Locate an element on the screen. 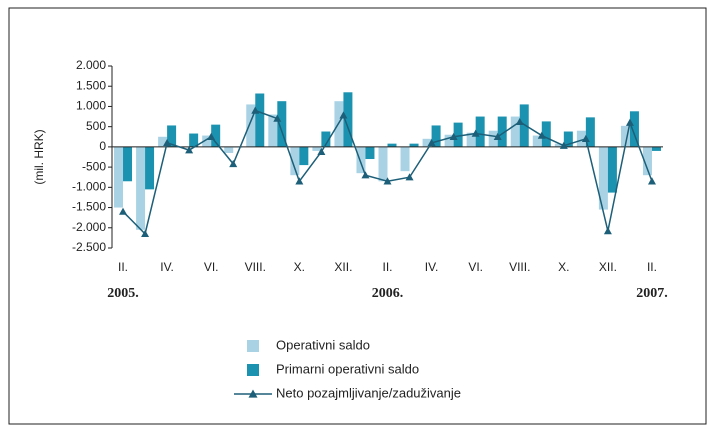 This screenshot has height=432, width=718. y-tick-label: -2.000 is located at coordinates (89, 227).